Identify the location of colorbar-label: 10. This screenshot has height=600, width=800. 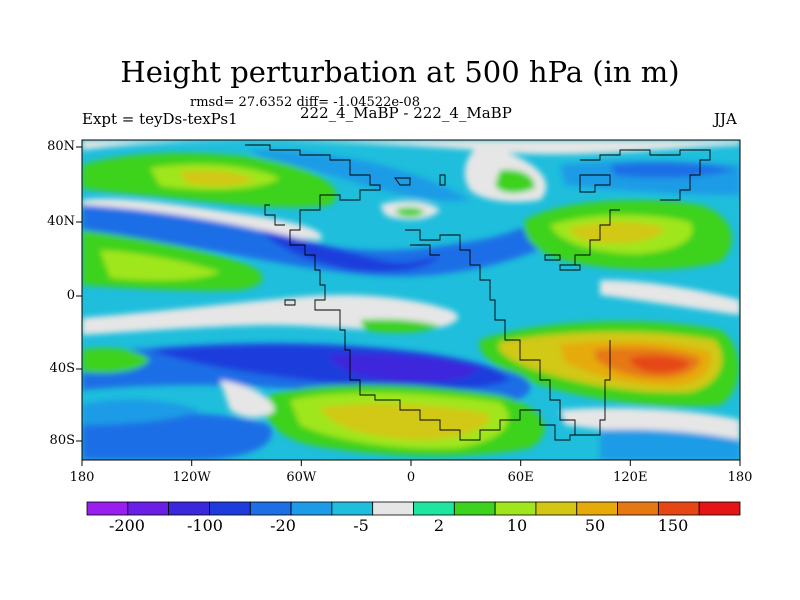
(517, 525).